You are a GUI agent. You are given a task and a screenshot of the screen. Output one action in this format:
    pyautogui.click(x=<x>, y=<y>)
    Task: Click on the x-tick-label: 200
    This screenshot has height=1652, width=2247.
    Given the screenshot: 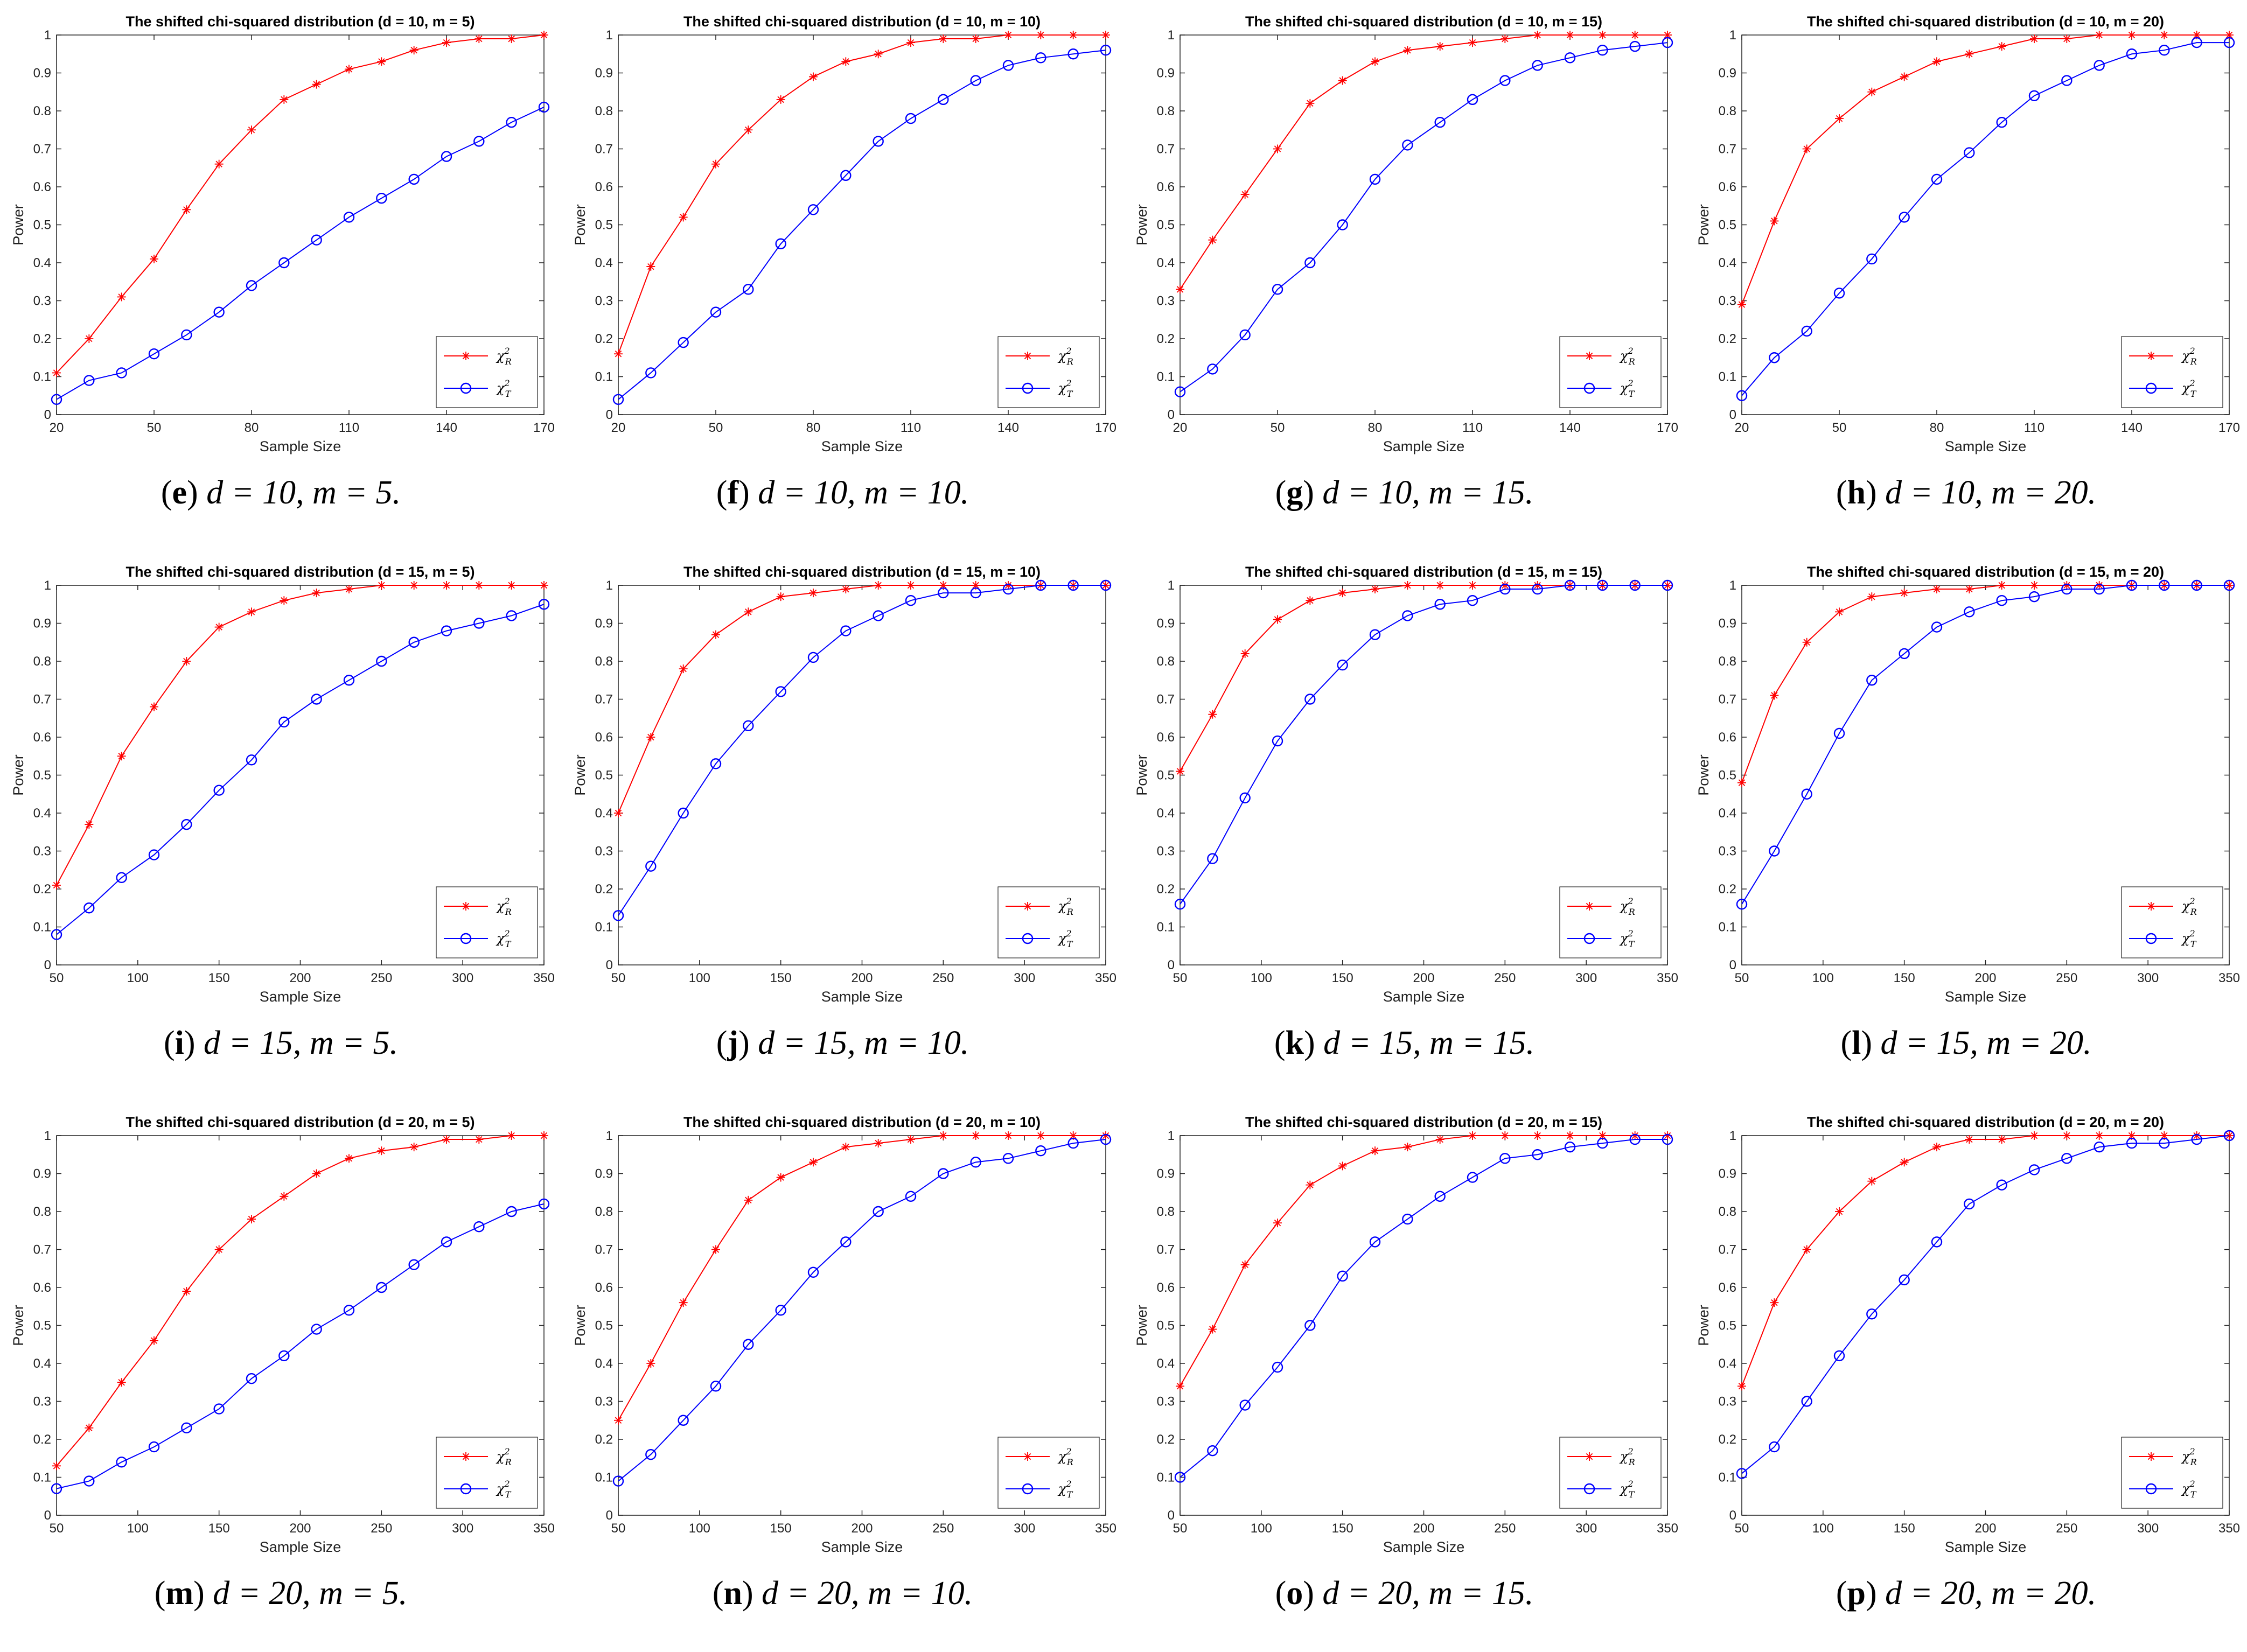 What is the action you would take?
    pyautogui.click(x=862, y=1528)
    